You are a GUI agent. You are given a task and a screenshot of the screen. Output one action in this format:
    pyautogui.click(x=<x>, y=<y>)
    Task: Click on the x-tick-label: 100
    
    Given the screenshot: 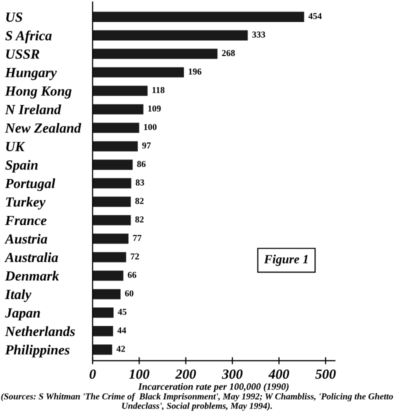 What is the action you would take?
    pyautogui.click(x=139, y=374)
    